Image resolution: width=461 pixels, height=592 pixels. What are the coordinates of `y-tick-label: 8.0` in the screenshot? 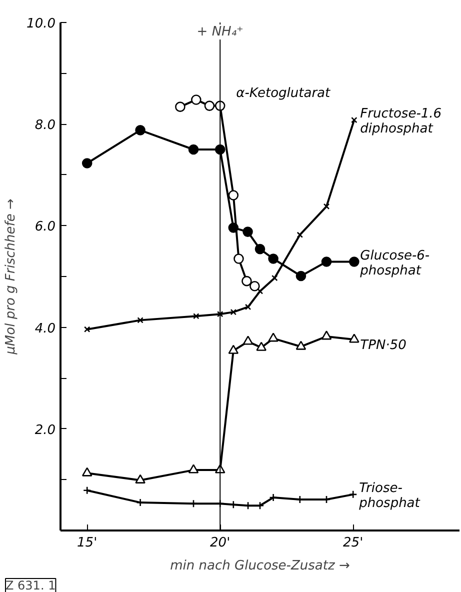 It's located at (45, 126).